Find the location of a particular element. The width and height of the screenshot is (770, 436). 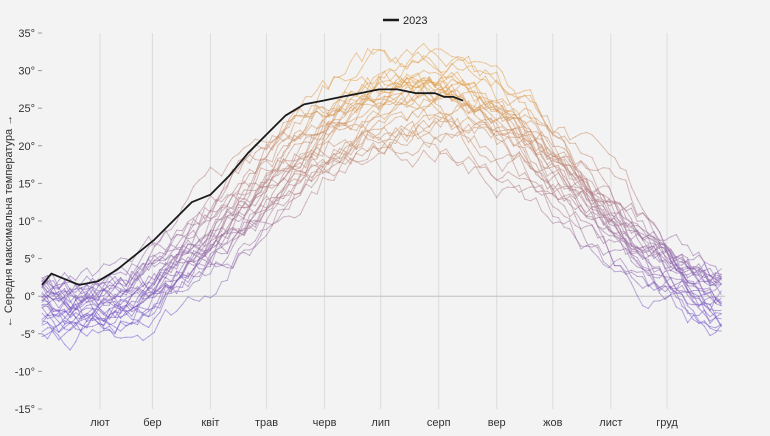

y-tick-label: 30° is located at coordinates (26, 72).